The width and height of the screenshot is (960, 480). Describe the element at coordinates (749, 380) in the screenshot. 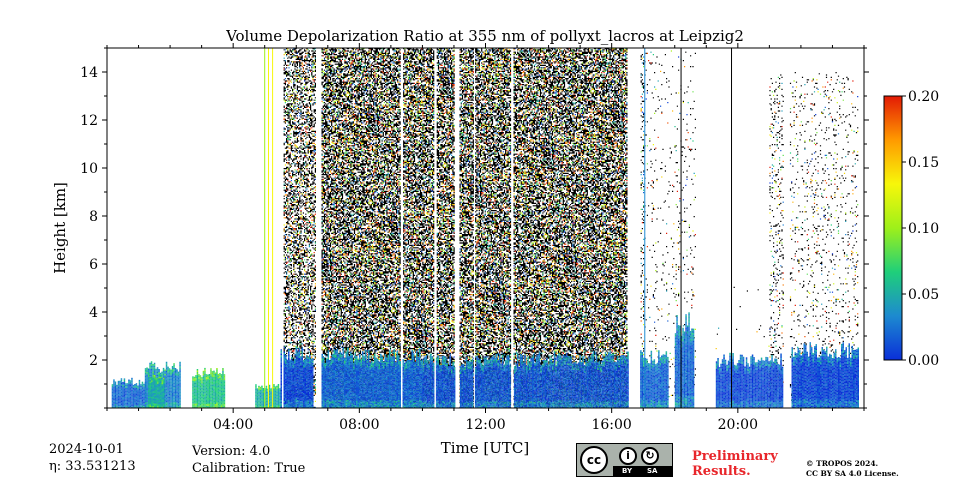

I see `profile-block` at that location.